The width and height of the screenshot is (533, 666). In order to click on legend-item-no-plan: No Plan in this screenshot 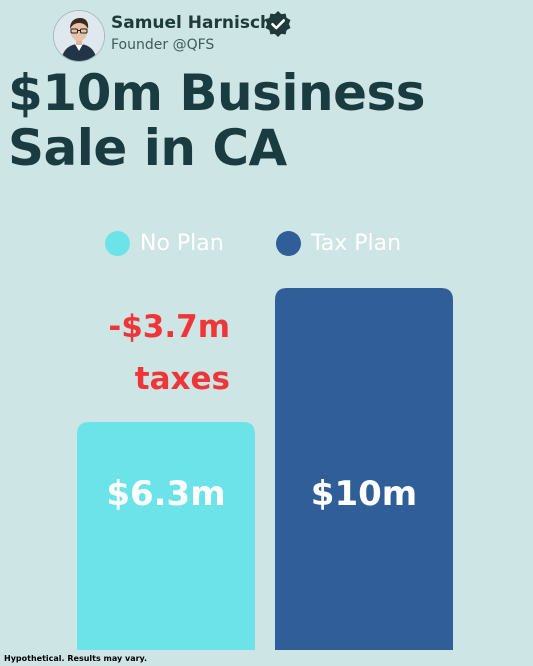, I will do `click(164, 243)`.